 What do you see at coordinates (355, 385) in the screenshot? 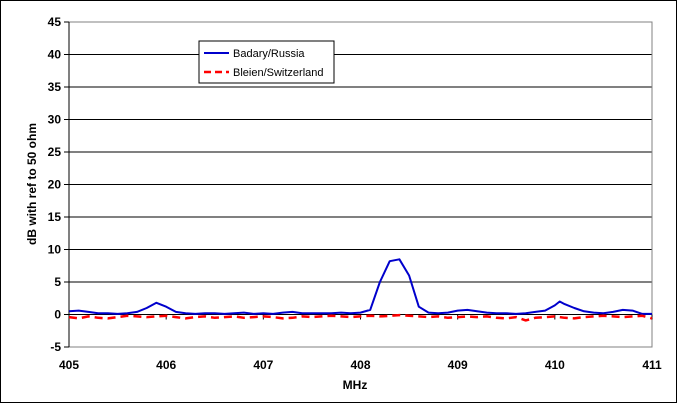
I see `x-axis-title: MHz` at bounding box center [355, 385].